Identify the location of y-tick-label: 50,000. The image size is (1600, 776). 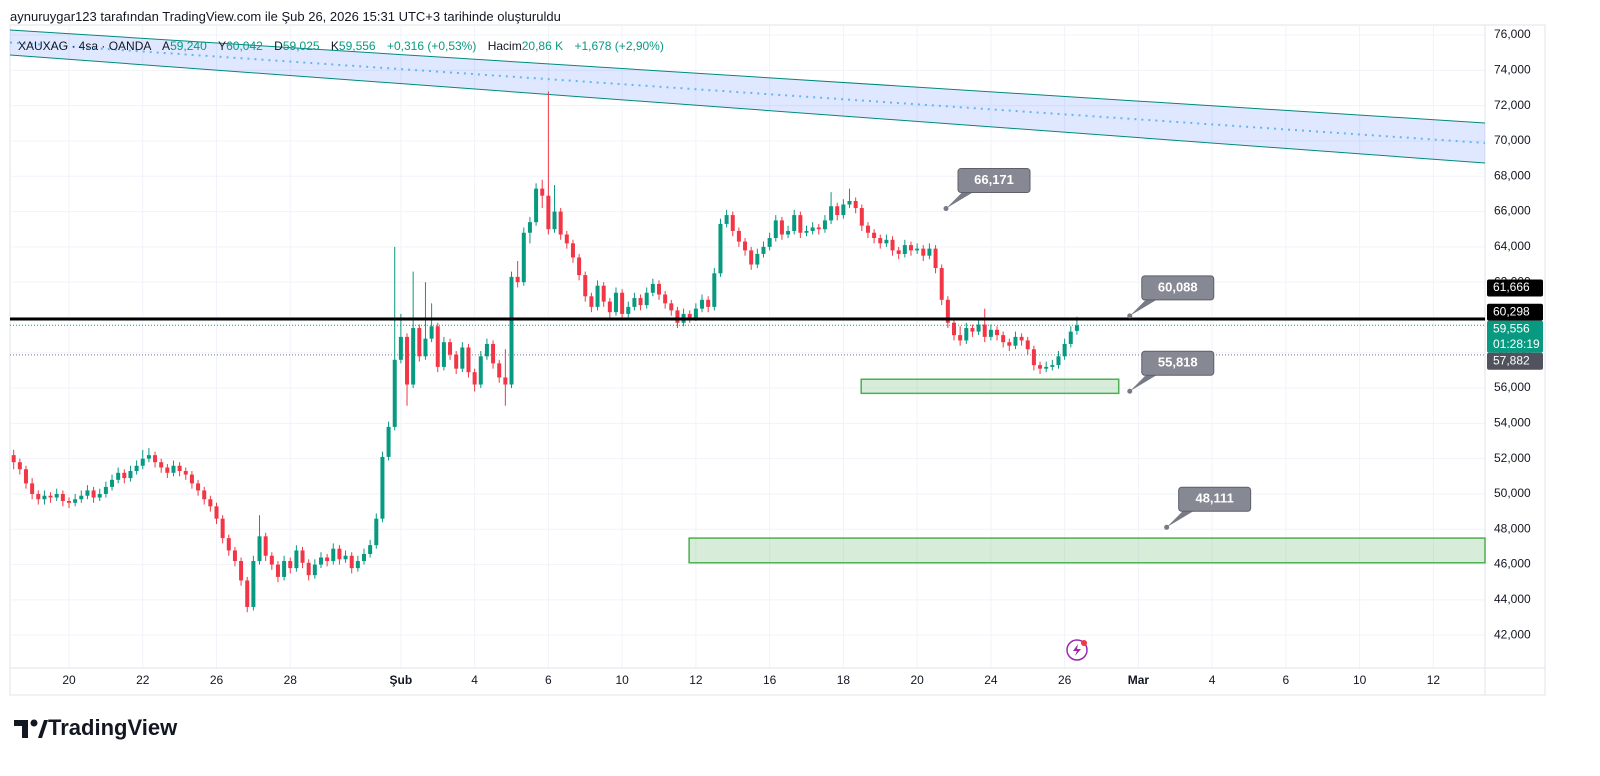
(1512, 493).